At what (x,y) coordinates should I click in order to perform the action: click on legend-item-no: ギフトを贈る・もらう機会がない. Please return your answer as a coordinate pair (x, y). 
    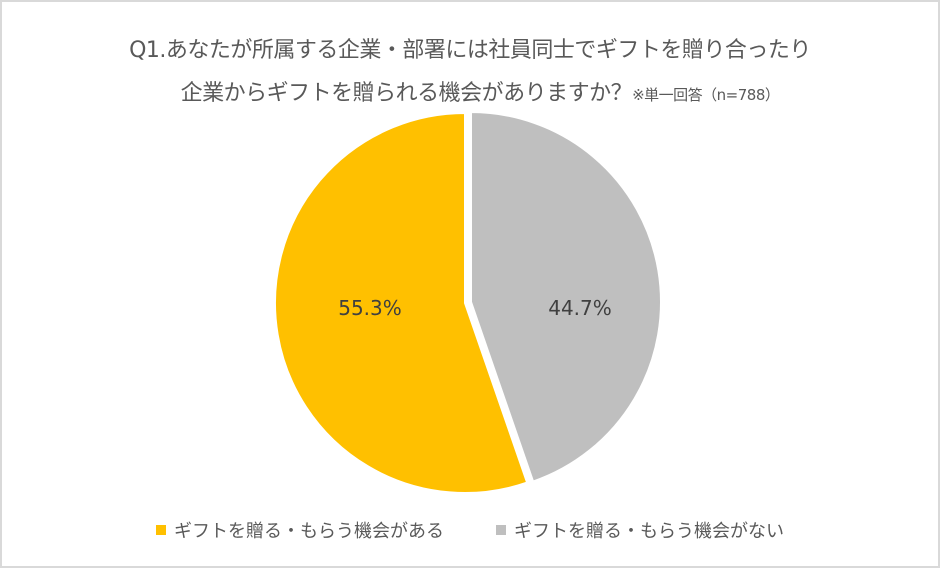
    Looking at the image, I should click on (640, 530).